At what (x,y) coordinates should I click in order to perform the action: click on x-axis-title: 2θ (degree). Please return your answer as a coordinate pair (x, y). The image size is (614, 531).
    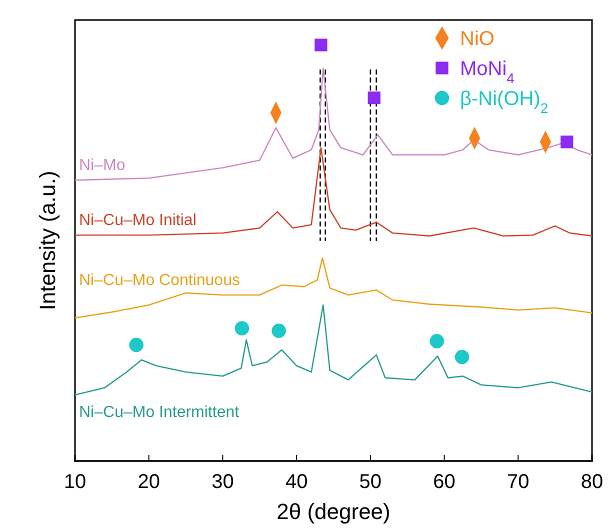
    Looking at the image, I should click on (333, 511).